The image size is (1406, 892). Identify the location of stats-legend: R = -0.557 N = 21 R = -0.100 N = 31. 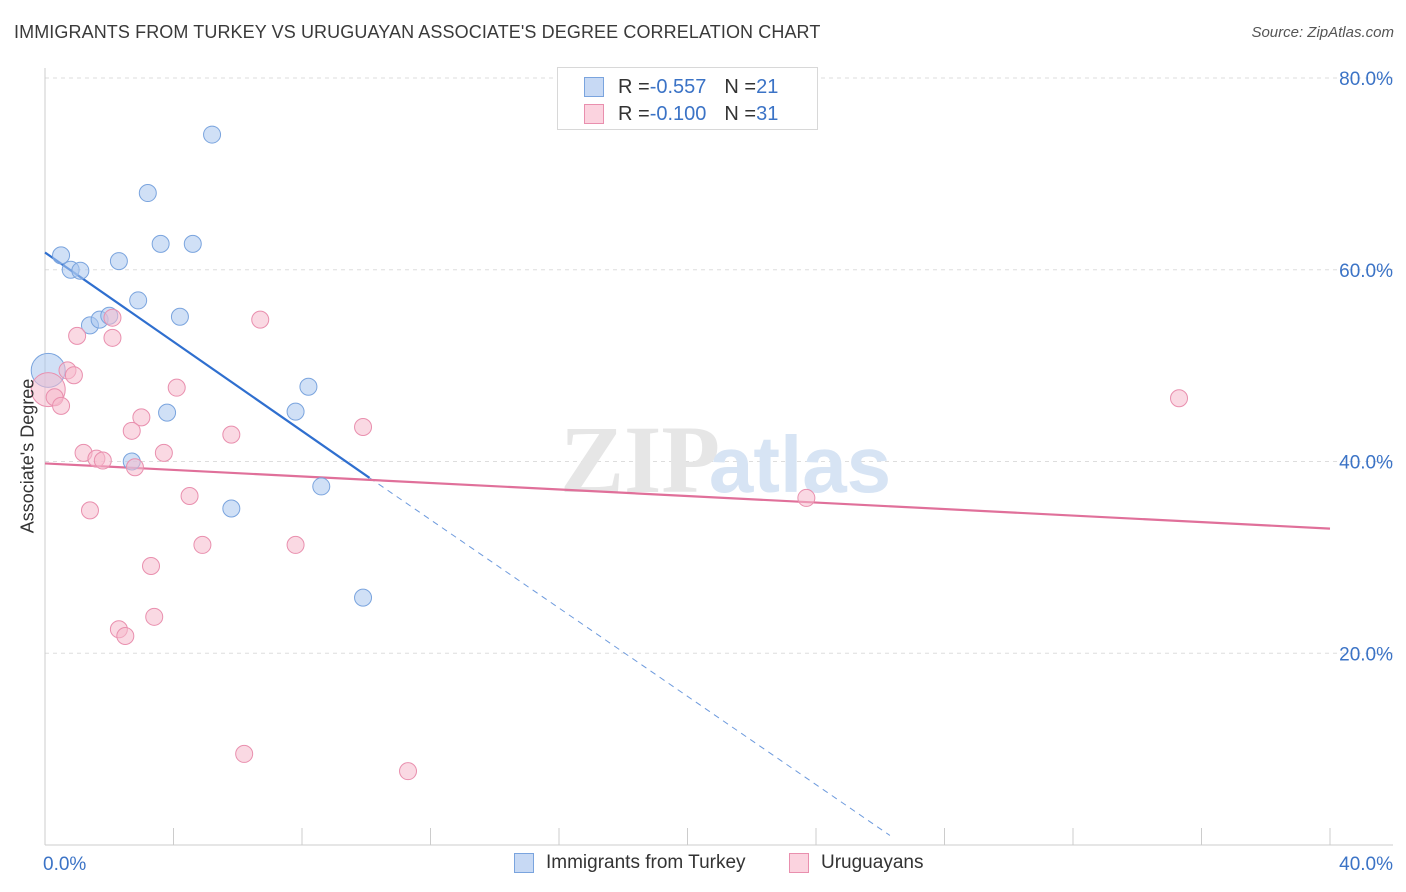
(687, 98).